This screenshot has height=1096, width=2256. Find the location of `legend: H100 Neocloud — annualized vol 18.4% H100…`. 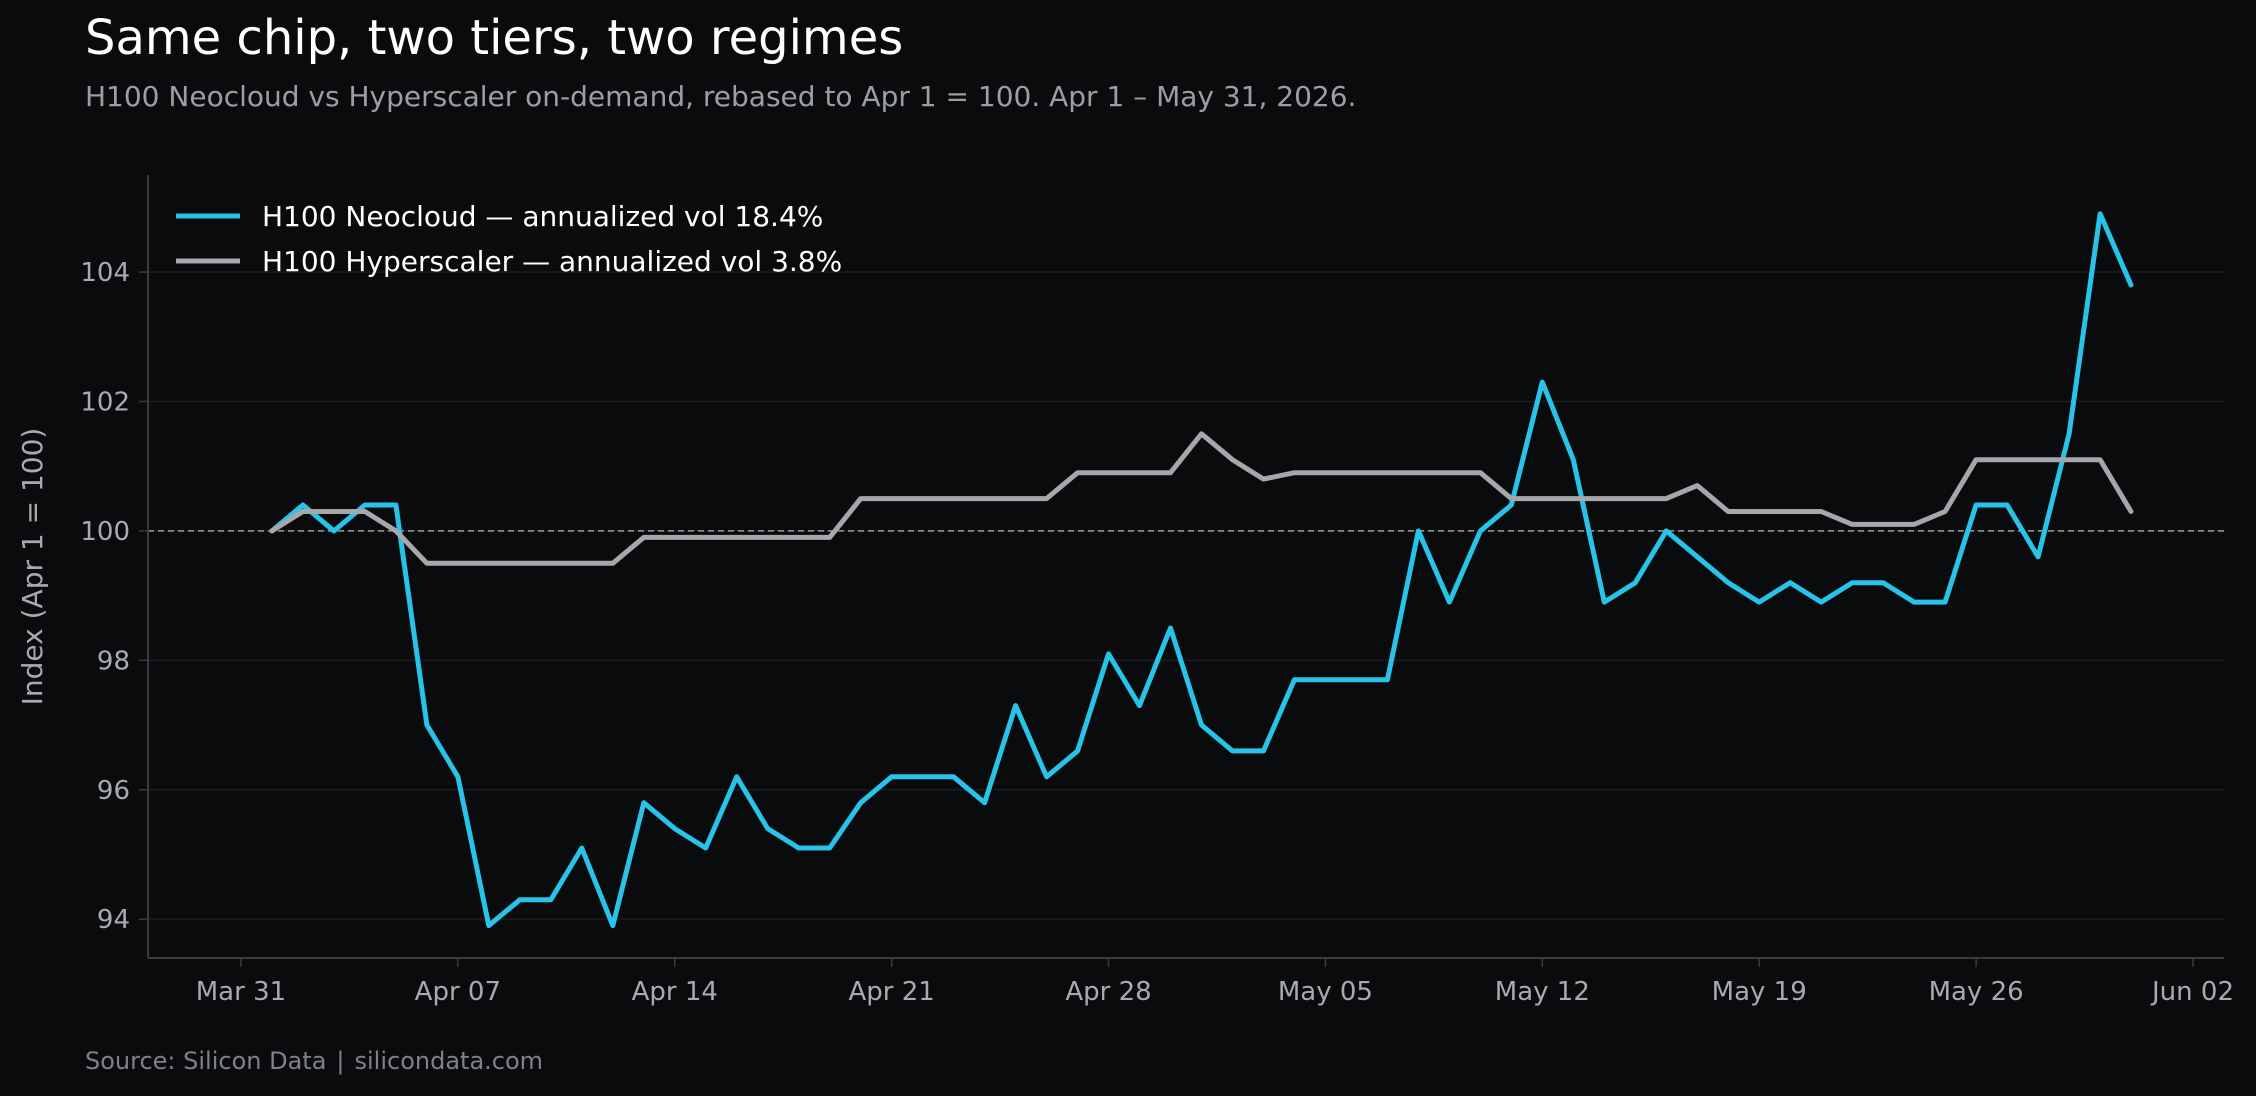

legend: H100 Neocloud — annualized vol 18.4% H100… is located at coordinates (509, 239).